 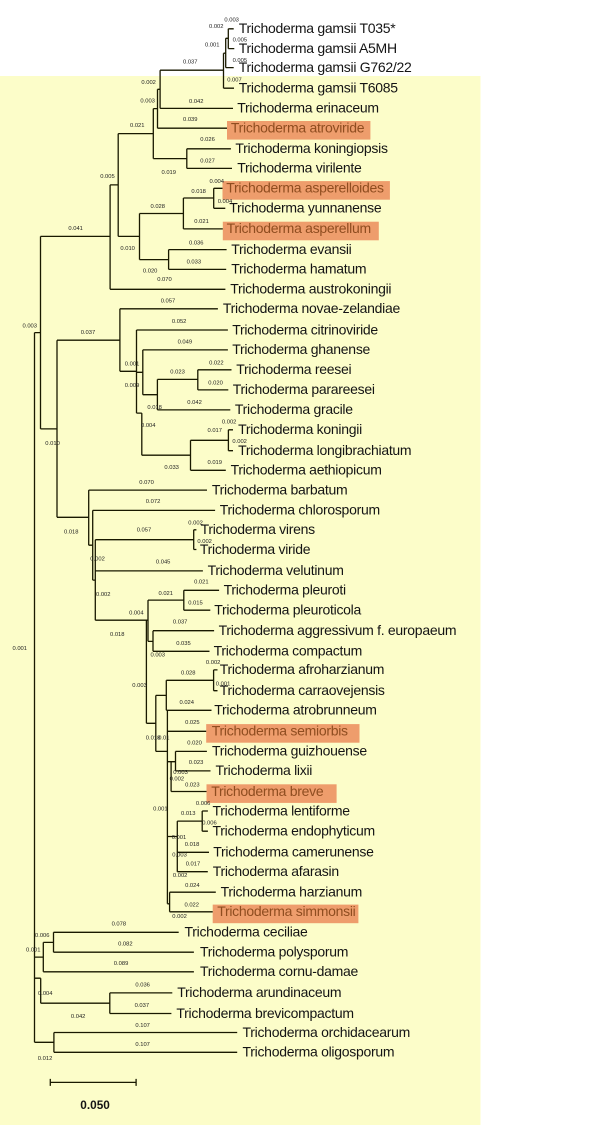 What do you see at coordinates (291, 249) in the screenshot?
I see `svg-text: Trichoderma evansii` at bounding box center [291, 249].